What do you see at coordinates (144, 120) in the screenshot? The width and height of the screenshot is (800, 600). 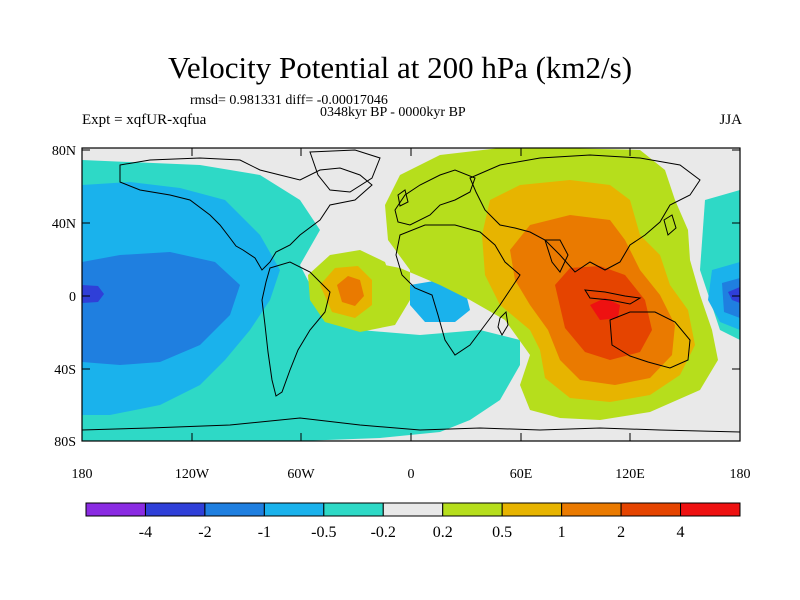 I see `experiment-label: Expt = xqfUR-xqfua` at bounding box center [144, 120].